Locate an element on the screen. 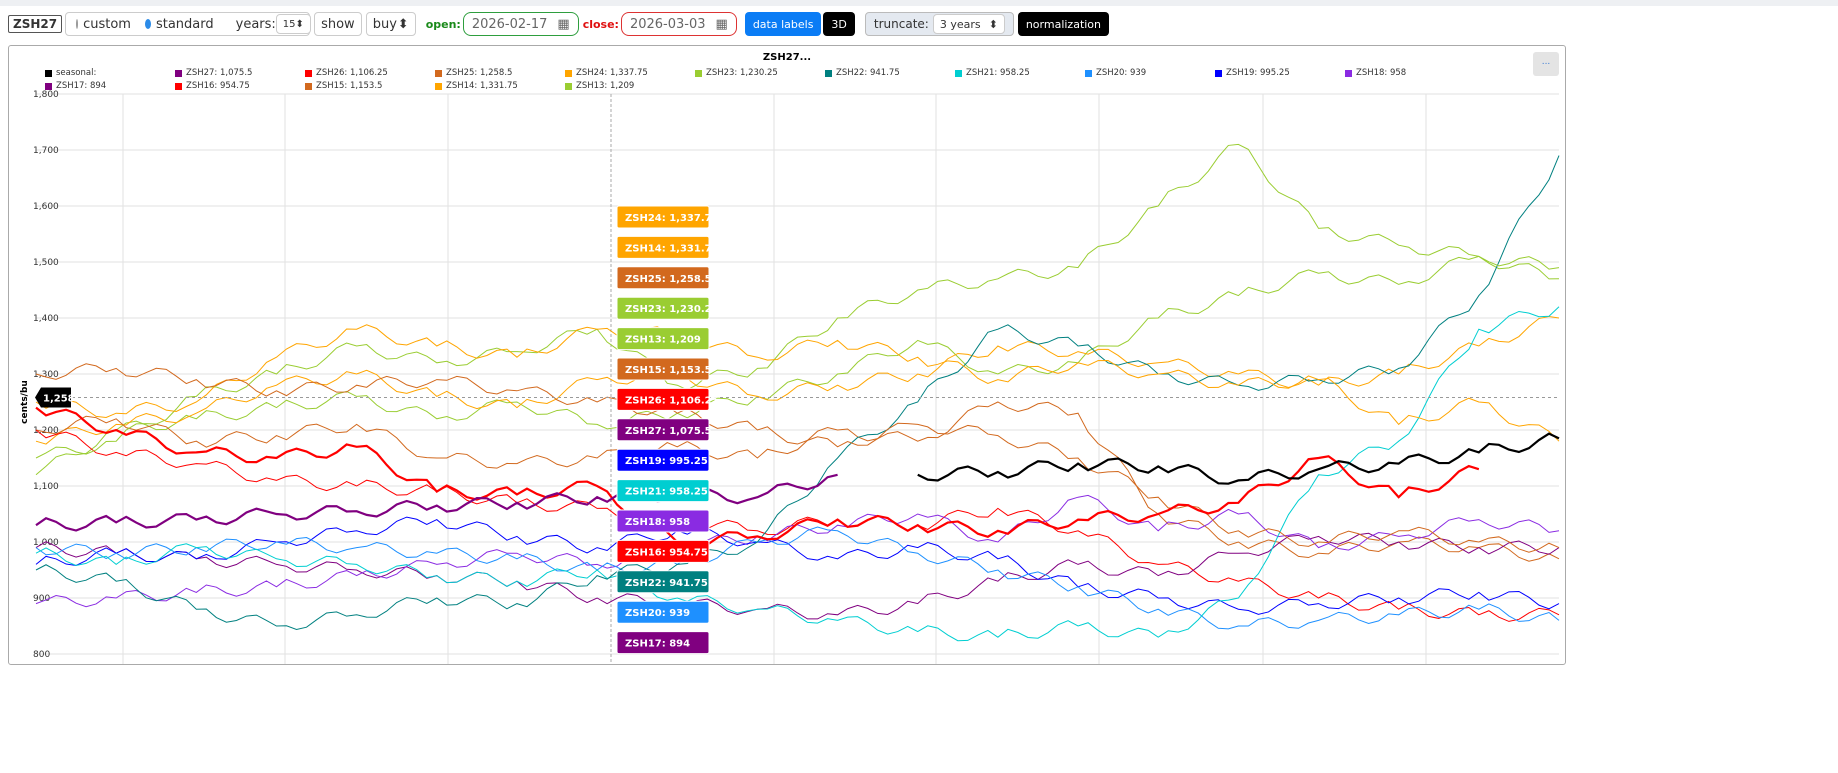 This screenshot has height=773, width=1838. y-tick-label: 1,400 is located at coordinates (46, 319).